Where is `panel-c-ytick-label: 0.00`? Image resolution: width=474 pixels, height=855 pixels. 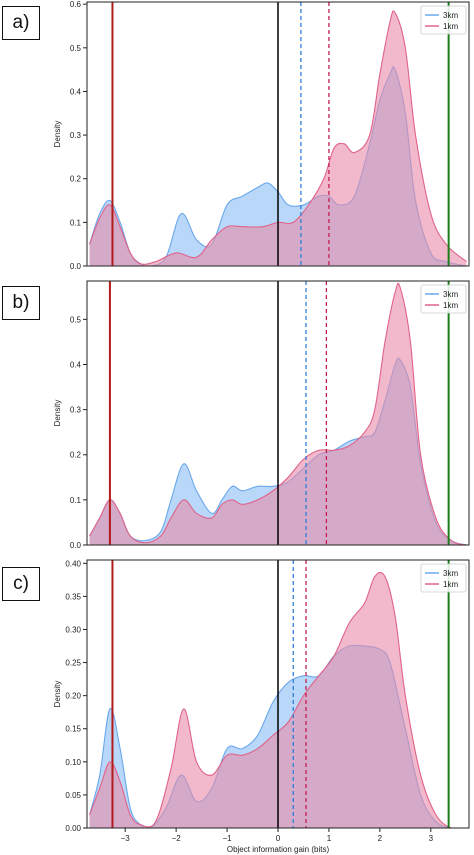 panel-c-ytick-label: 0.00 is located at coordinates (73, 828).